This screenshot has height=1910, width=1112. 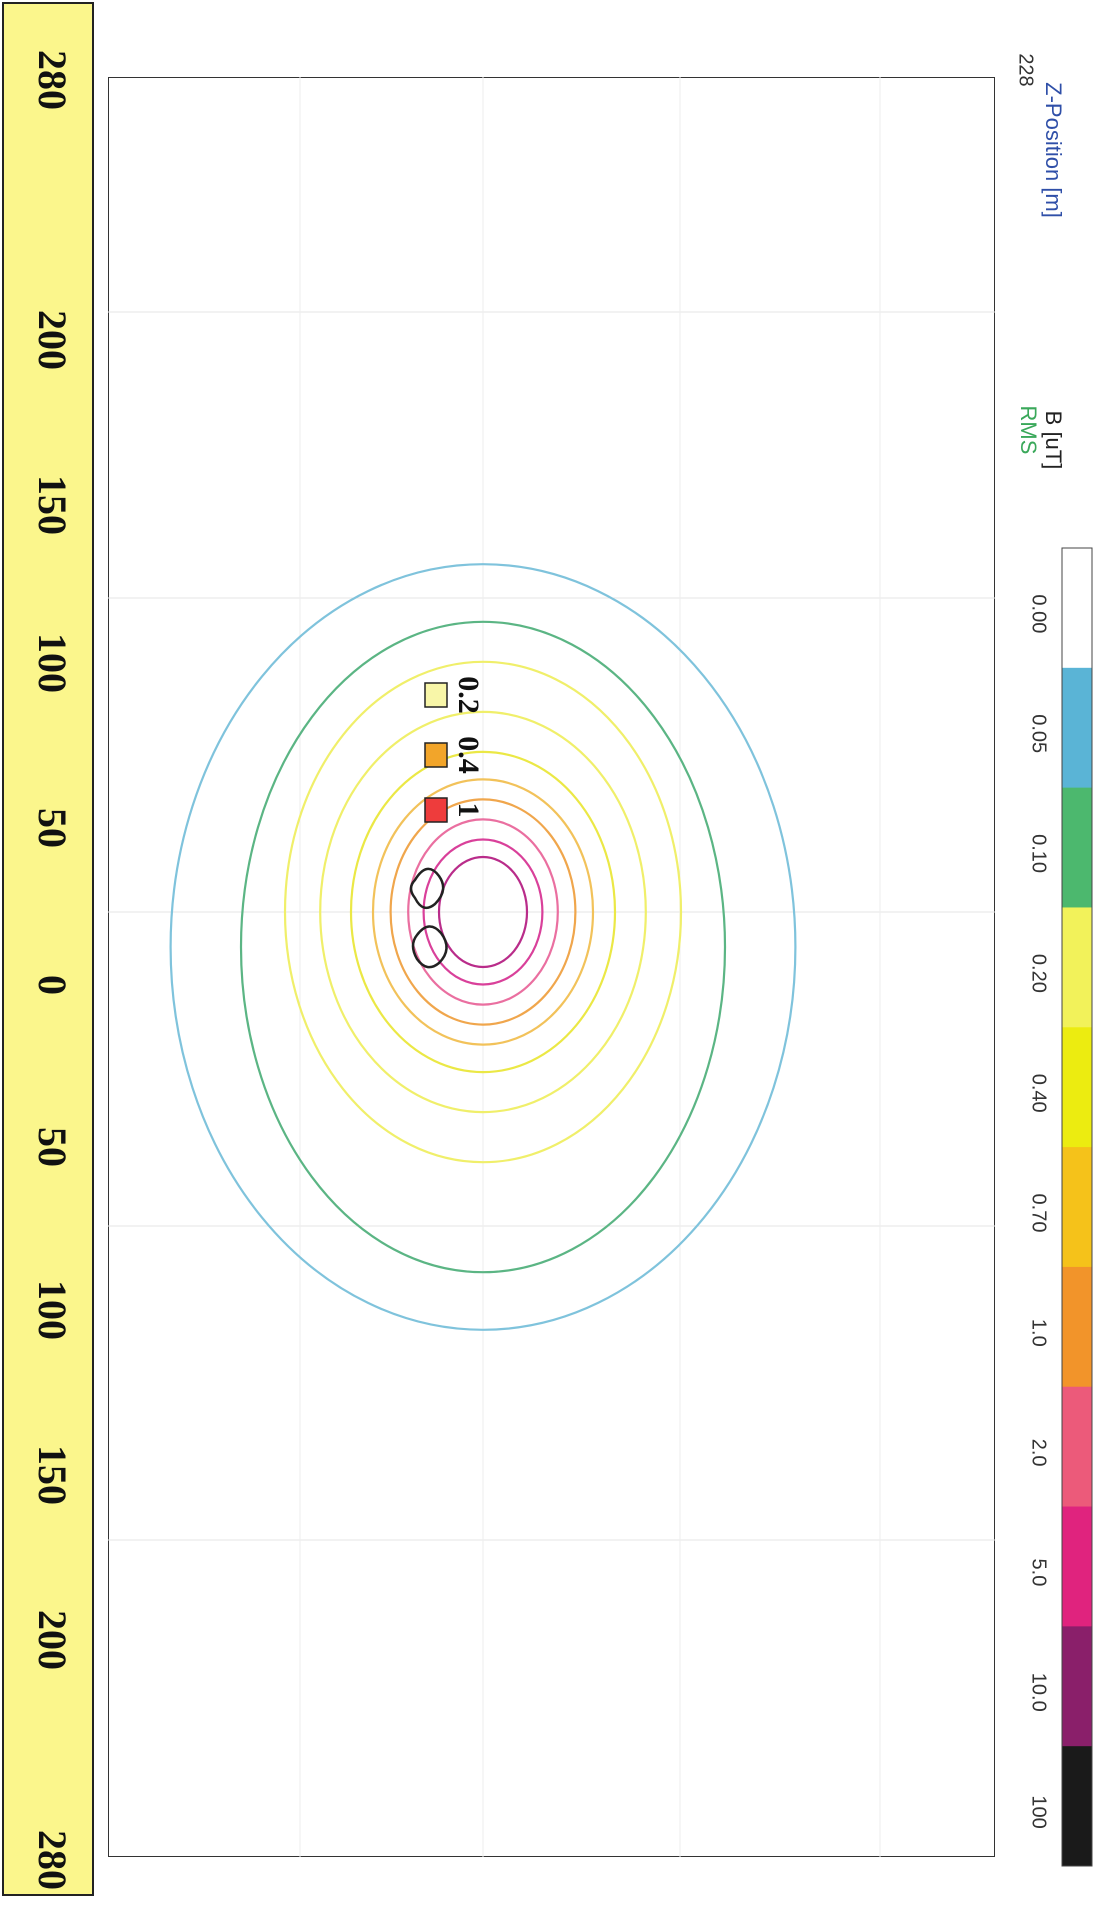 I want to click on legend-label: 1, so click(x=468, y=810).